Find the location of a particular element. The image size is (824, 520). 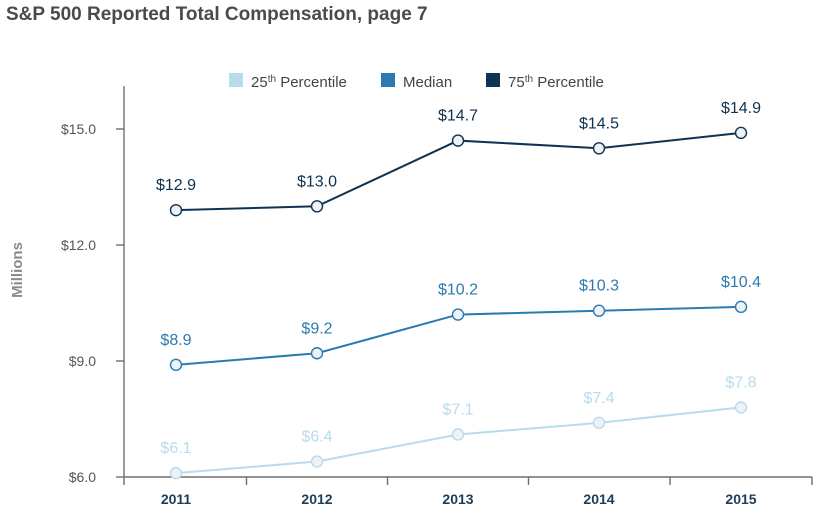

series-0: $6.1 $6.4 $7.1 $7.4 $7.8 is located at coordinates (458, 427).